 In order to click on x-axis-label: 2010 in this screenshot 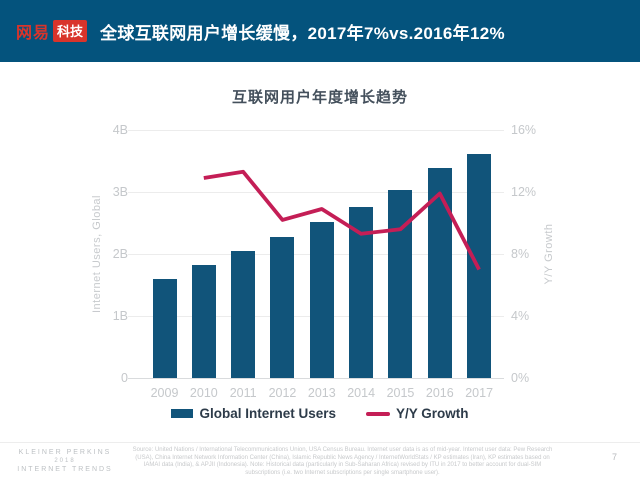, I will do `click(203, 393)`.